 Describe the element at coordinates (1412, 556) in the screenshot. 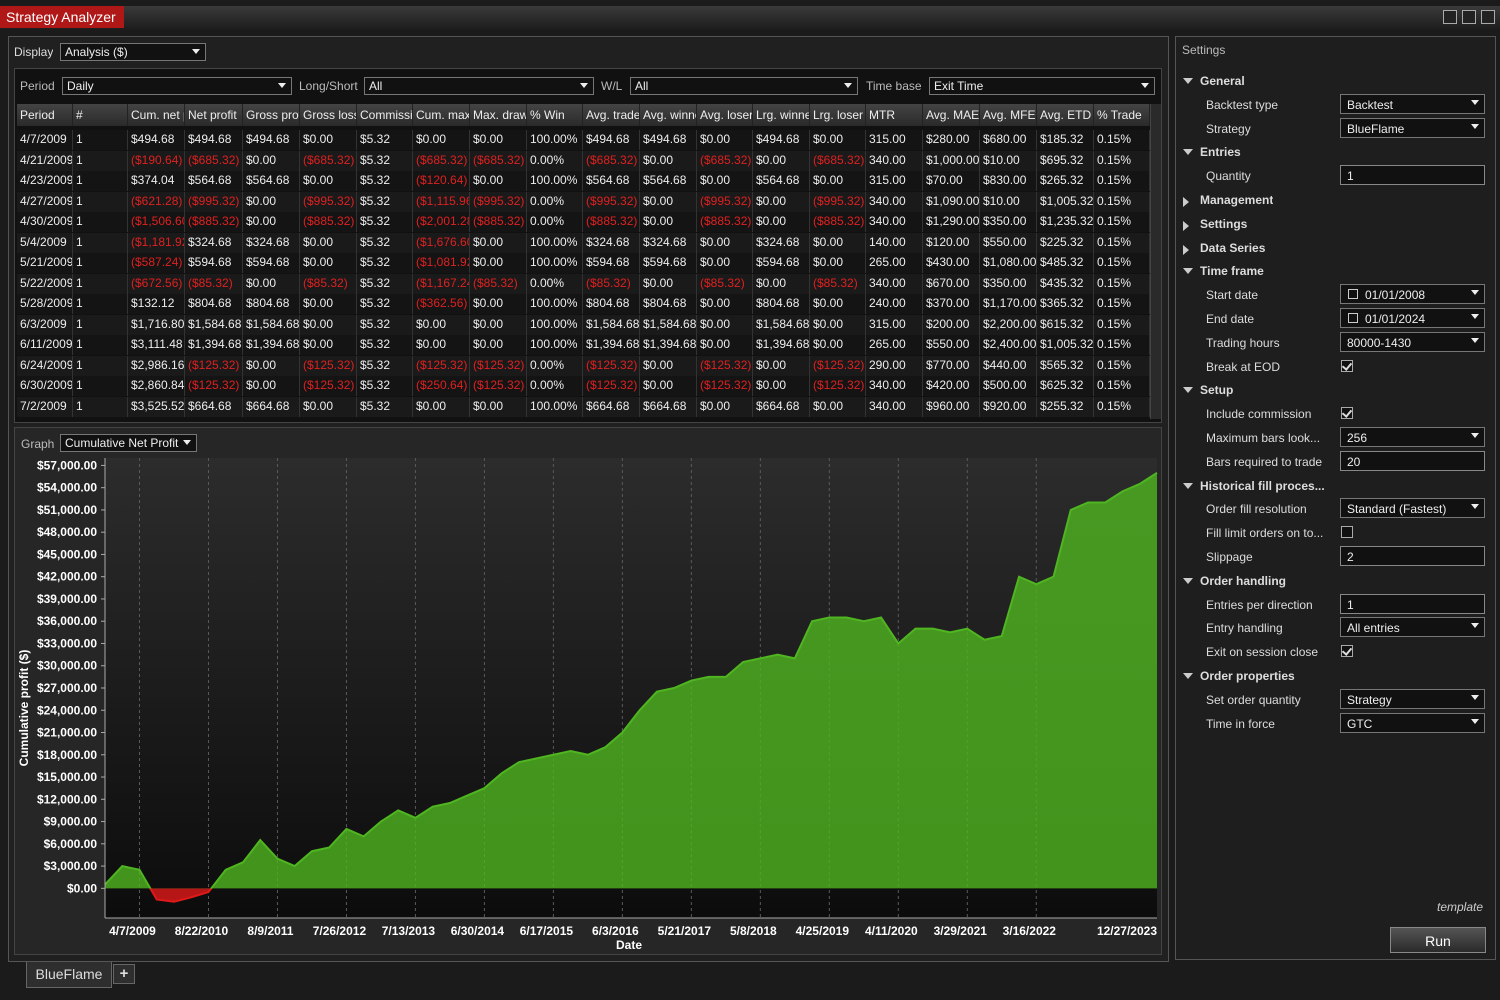

I see `setting-input: 2` at that location.